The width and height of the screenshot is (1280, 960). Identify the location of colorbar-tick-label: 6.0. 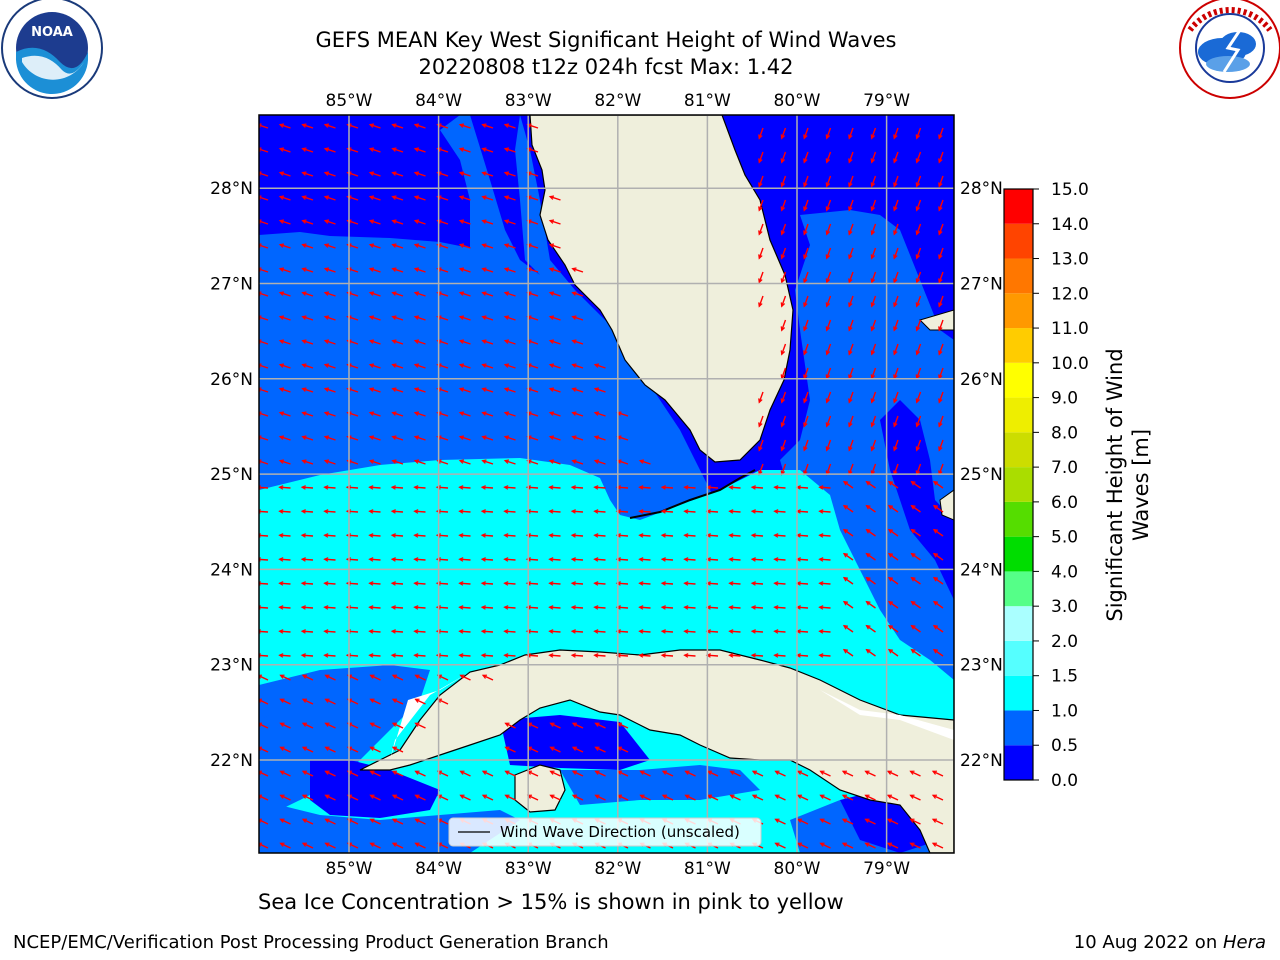
(1064, 503).